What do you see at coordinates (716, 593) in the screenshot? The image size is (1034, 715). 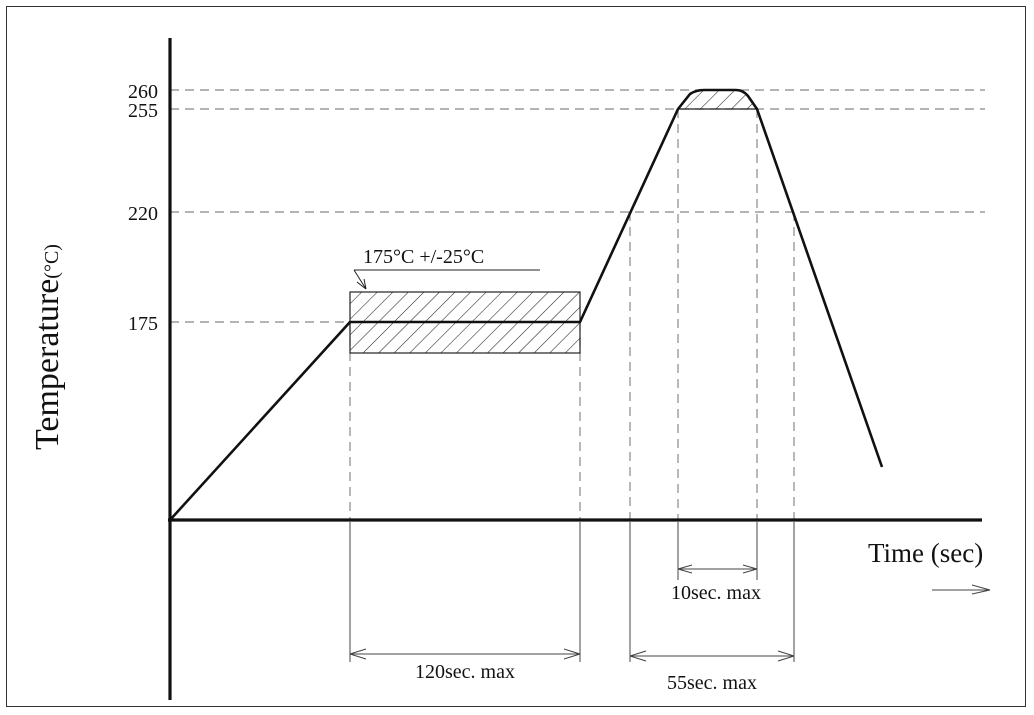 I see `interval-10-label: 10sec. max` at bounding box center [716, 593].